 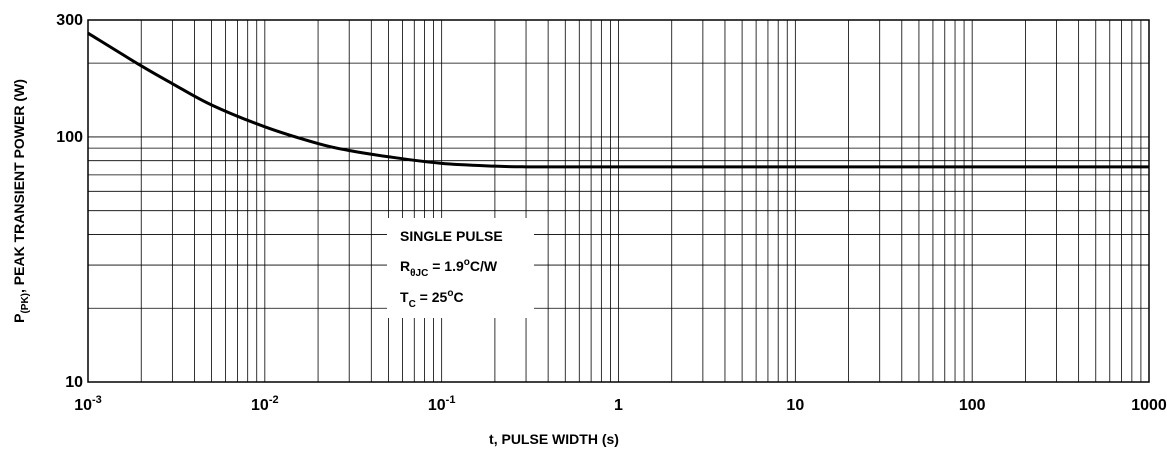 What do you see at coordinates (1149, 405) in the screenshot?
I see `x-tick-label: 1000` at bounding box center [1149, 405].